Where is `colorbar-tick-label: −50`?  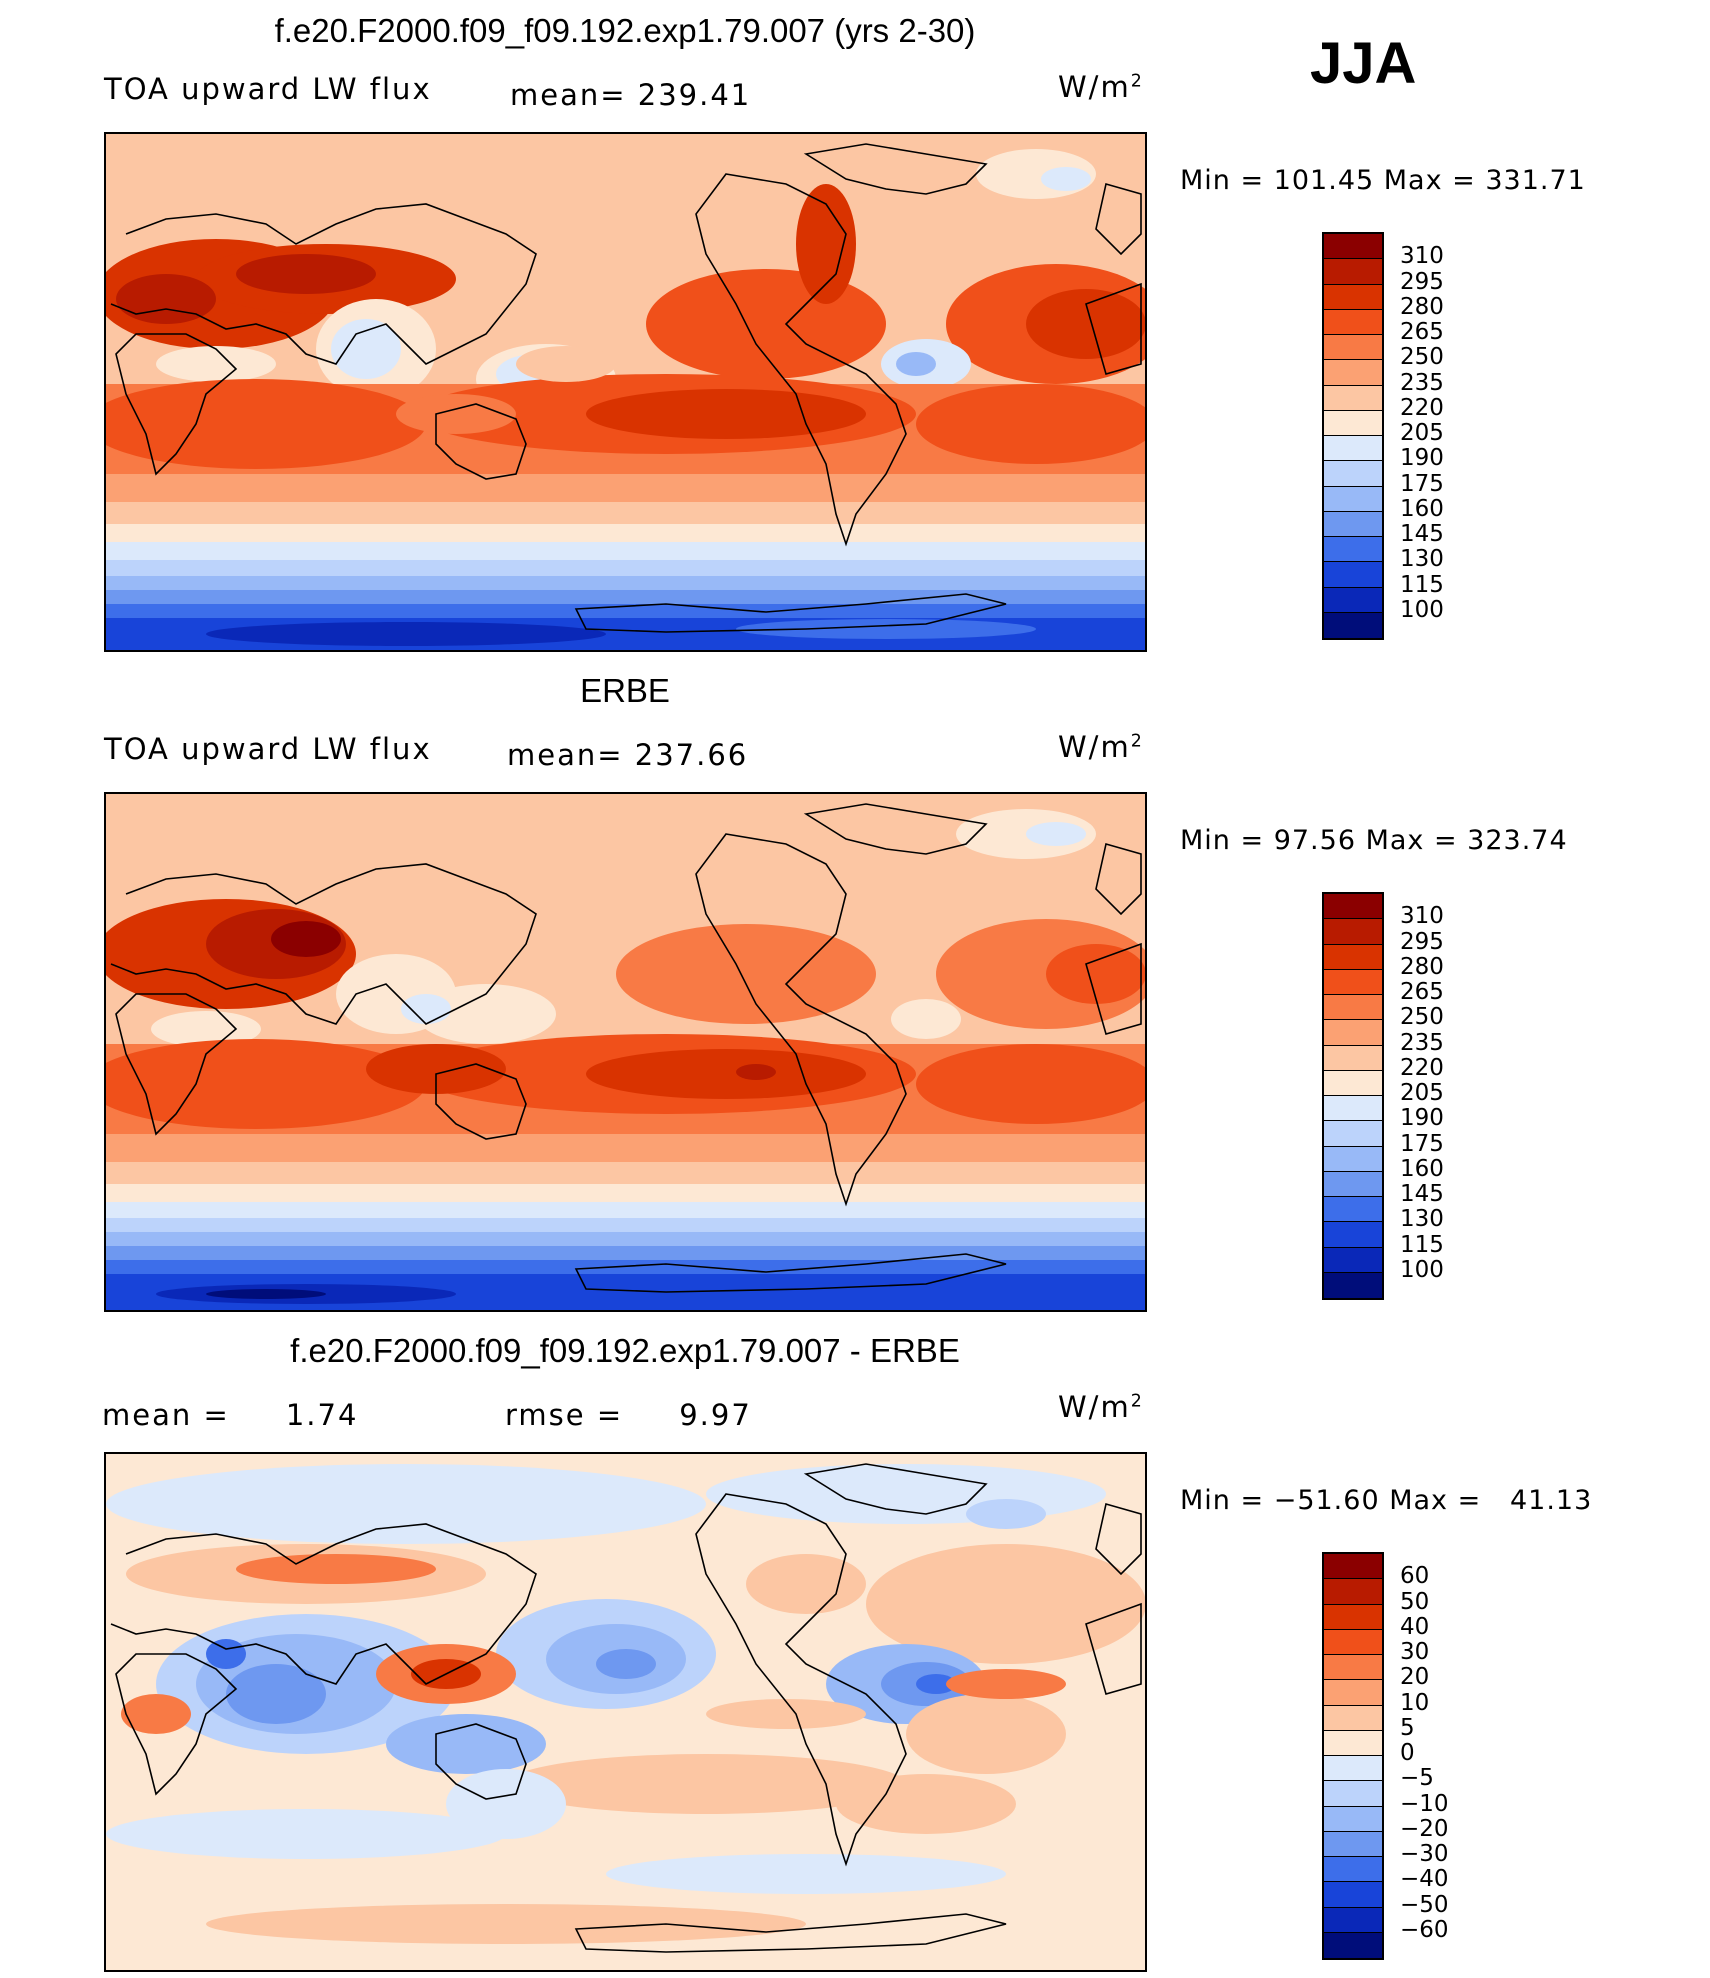 colorbar-tick-label: −50 is located at coordinates (1424, 1904).